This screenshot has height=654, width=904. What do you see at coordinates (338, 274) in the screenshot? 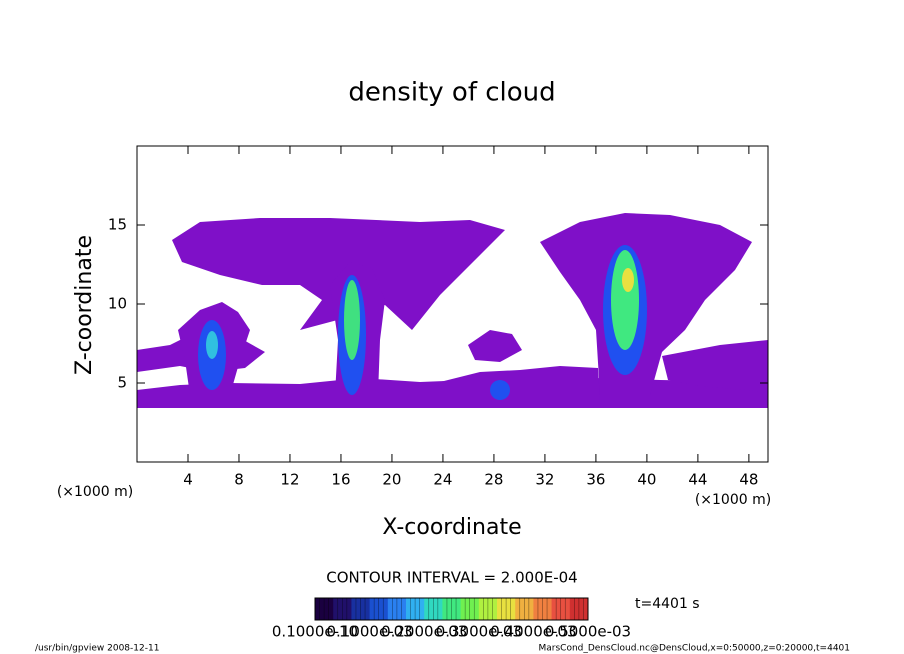
I see `cloud-anvil-left` at bounding box center [338, 274].